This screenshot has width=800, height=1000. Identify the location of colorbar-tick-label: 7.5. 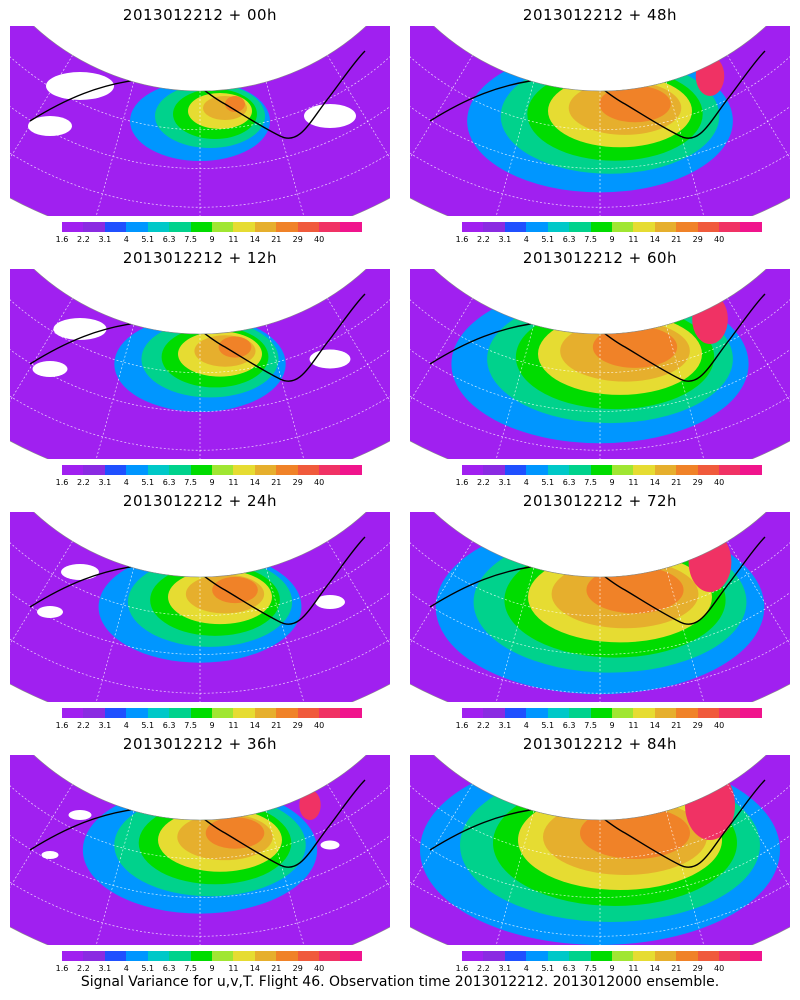
(590, 968).